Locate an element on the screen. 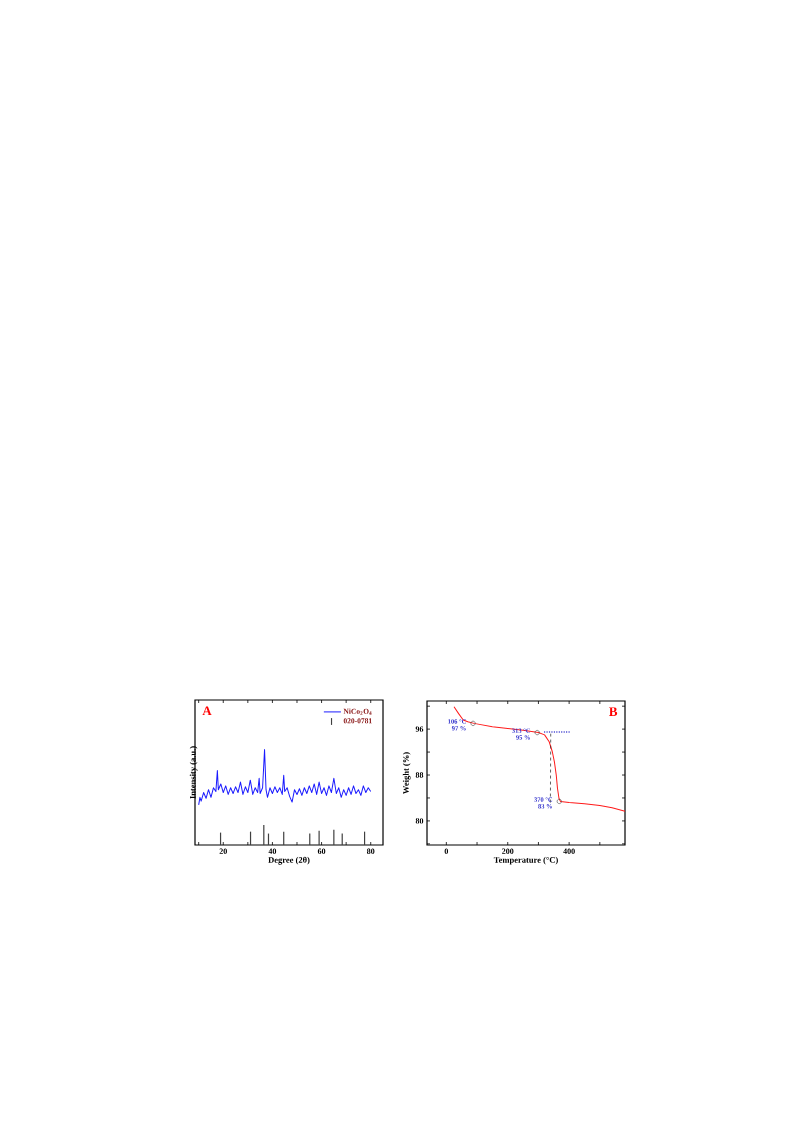 Image resolution: width=793 pixels, height=1121 pixels. y-tick-label: 88 is located at coordinates (419, 775).